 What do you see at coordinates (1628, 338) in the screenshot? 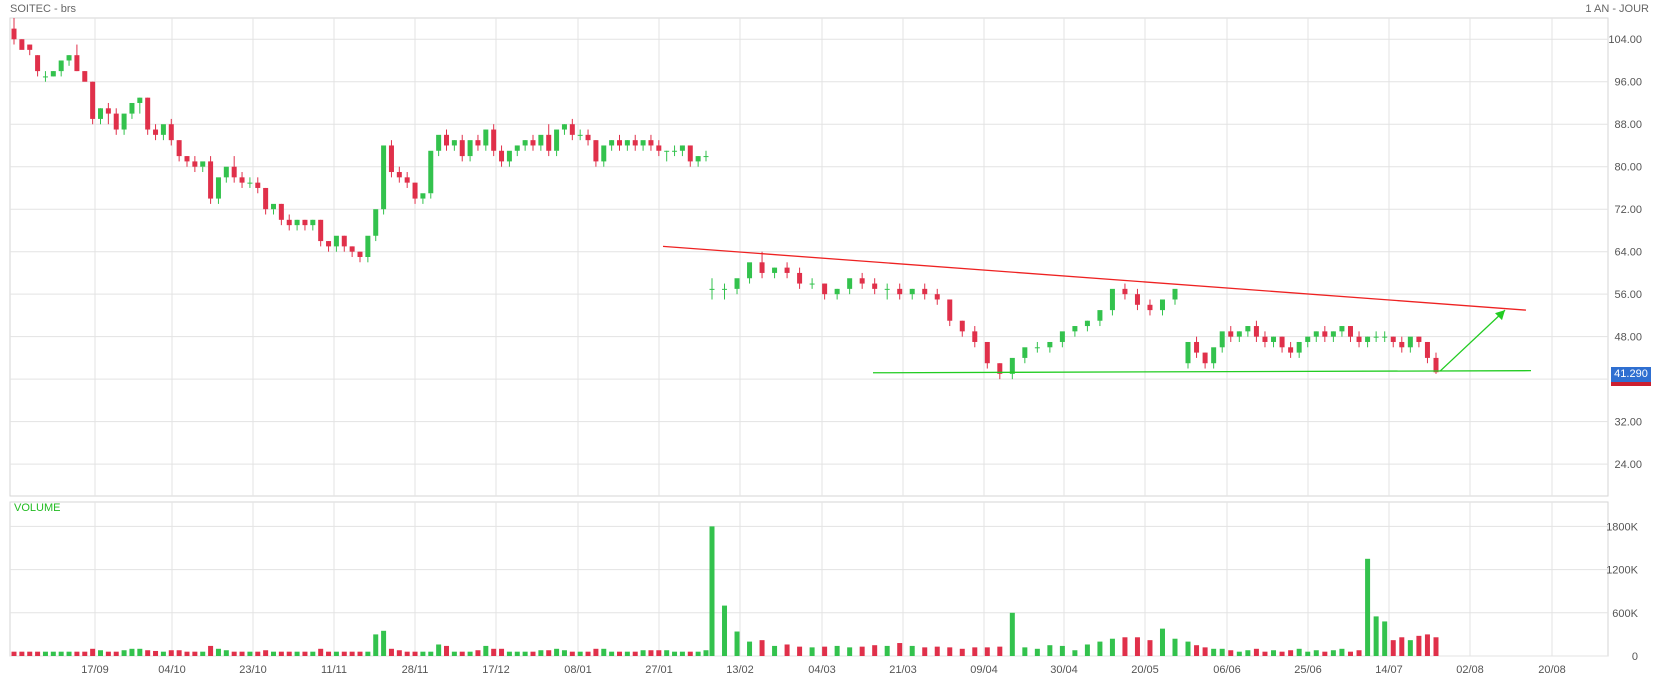
I see `y-tick-label: 48.00` at bounding box center [1628, 338].